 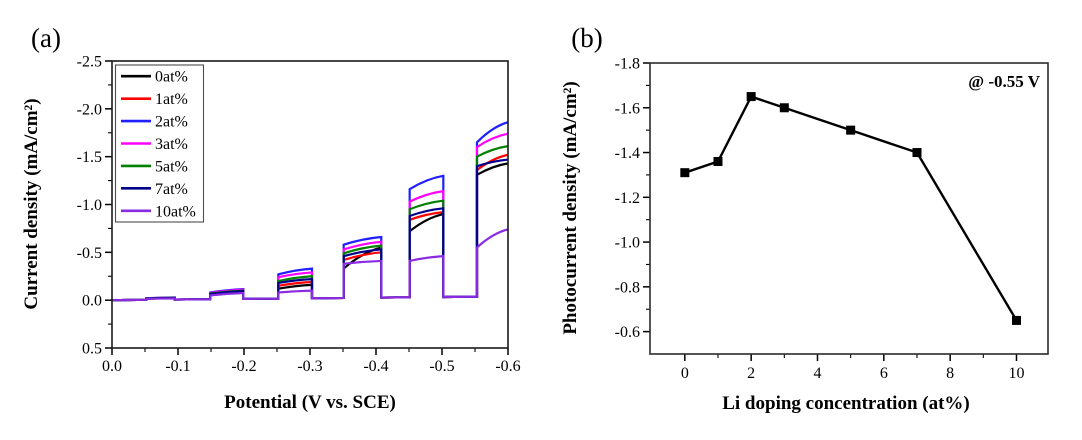 What do you see at coordinates (917, 153) in the screenshot?
I see `data-point-marker-7at` at bounding box center [917, 153].